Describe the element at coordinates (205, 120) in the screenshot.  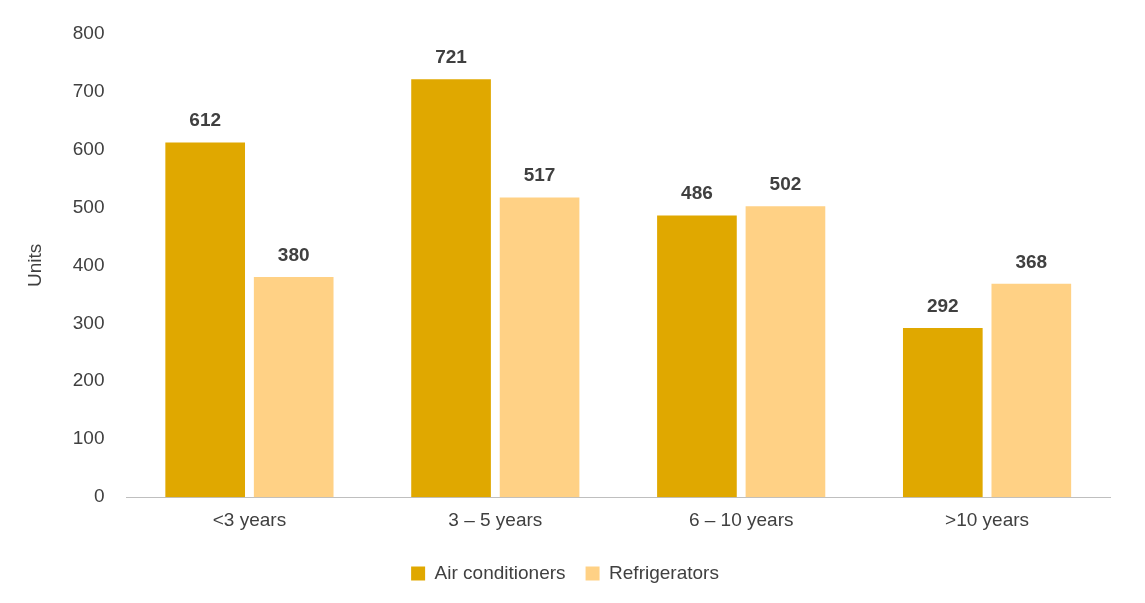
I see `data-label: 612` at that location.